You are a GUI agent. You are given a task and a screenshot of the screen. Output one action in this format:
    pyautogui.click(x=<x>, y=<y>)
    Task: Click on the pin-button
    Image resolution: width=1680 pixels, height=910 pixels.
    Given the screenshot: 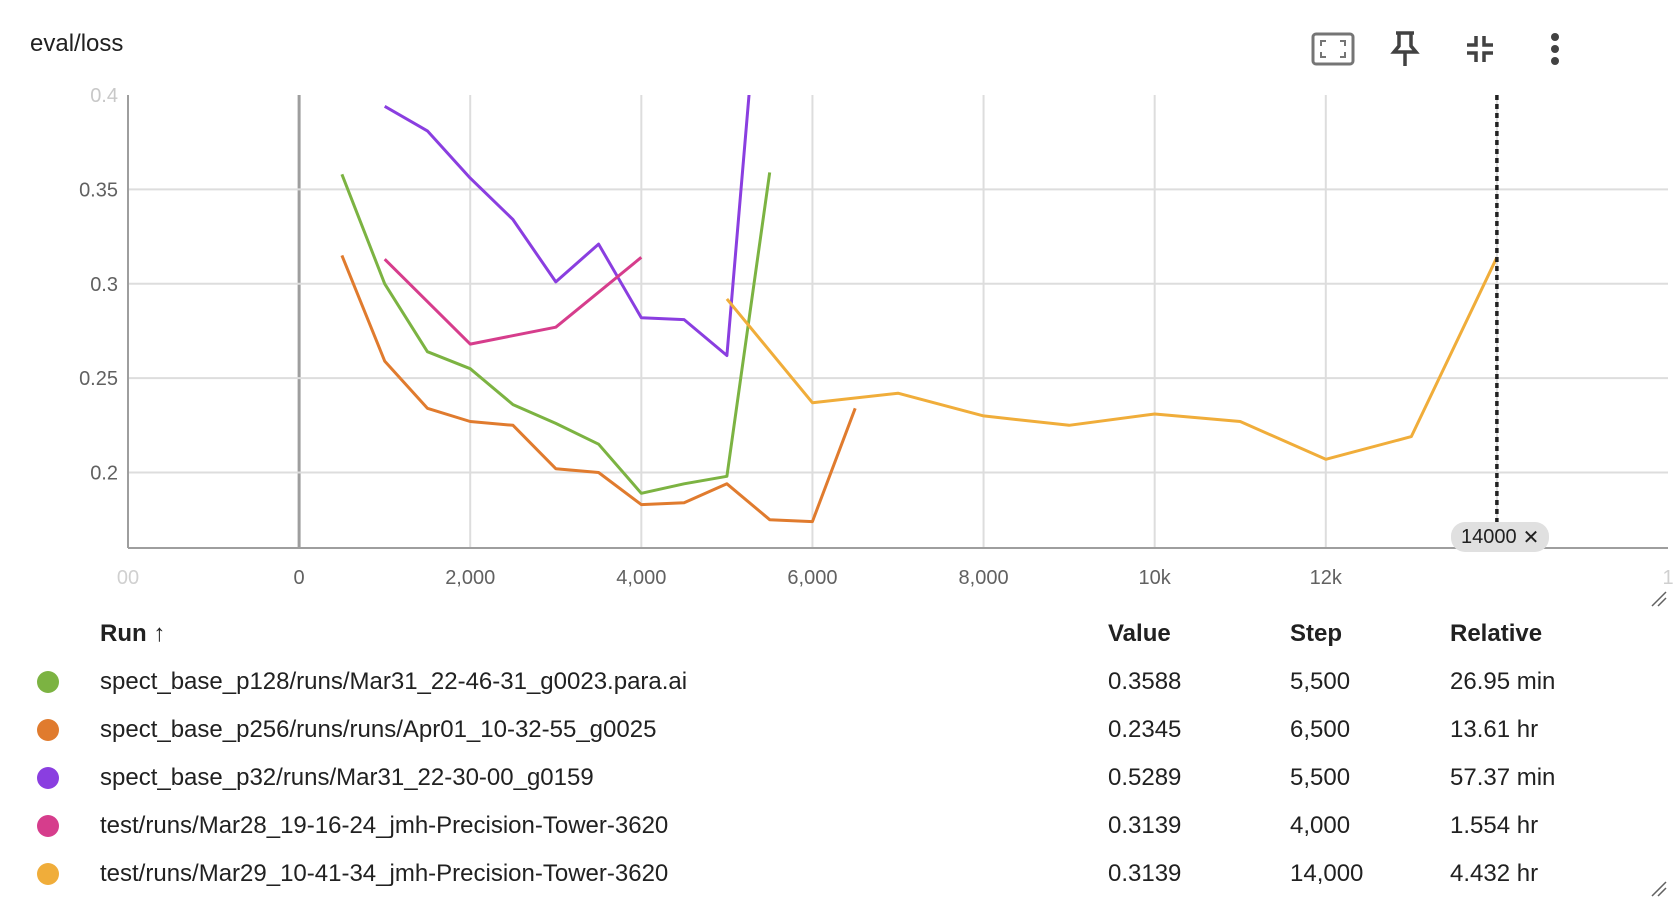 What is the action you would take?
    pyautogui.click(x=1405, y=49)
    